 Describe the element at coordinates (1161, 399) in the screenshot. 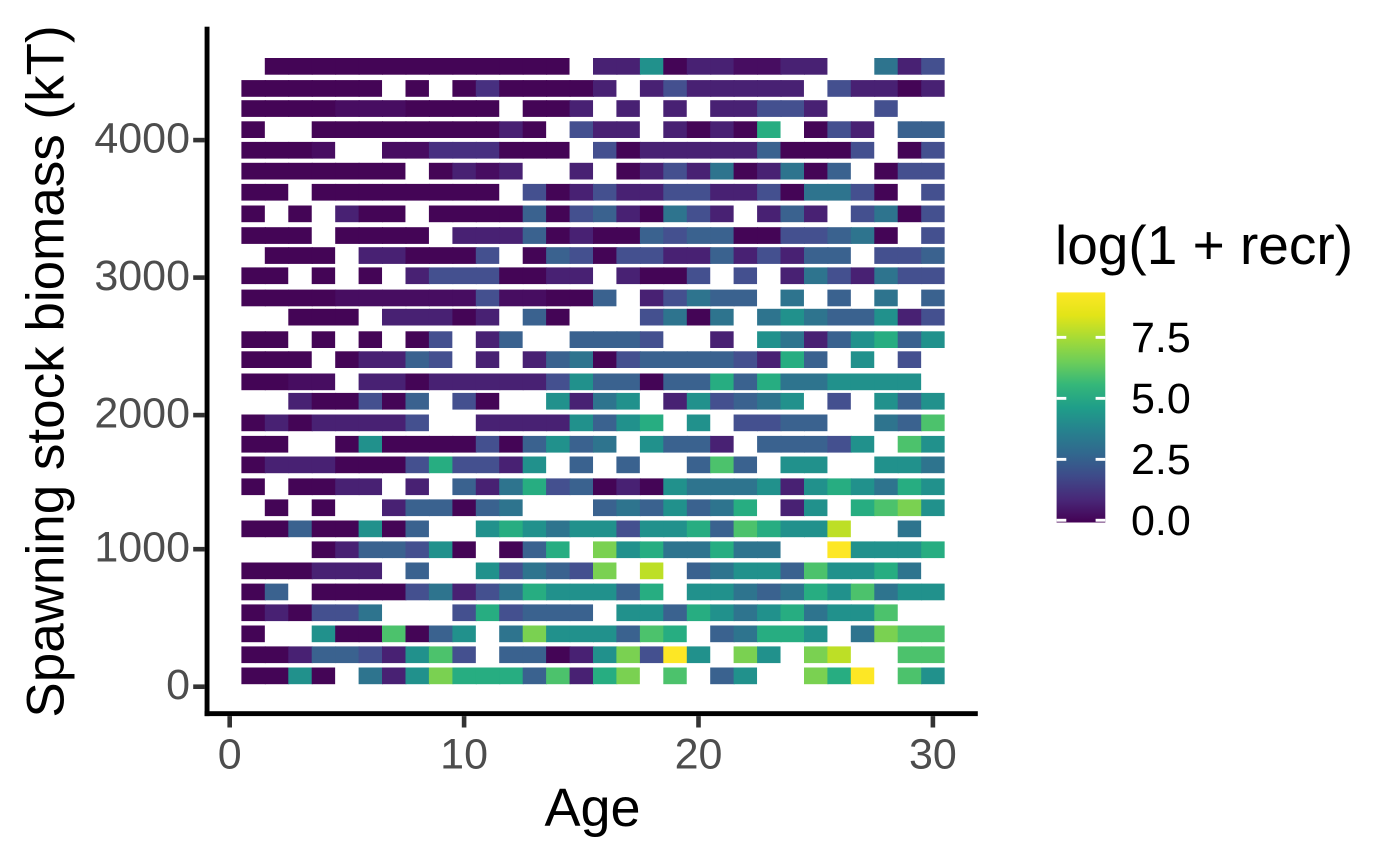

I see `svg-text: 5.0` at that location.